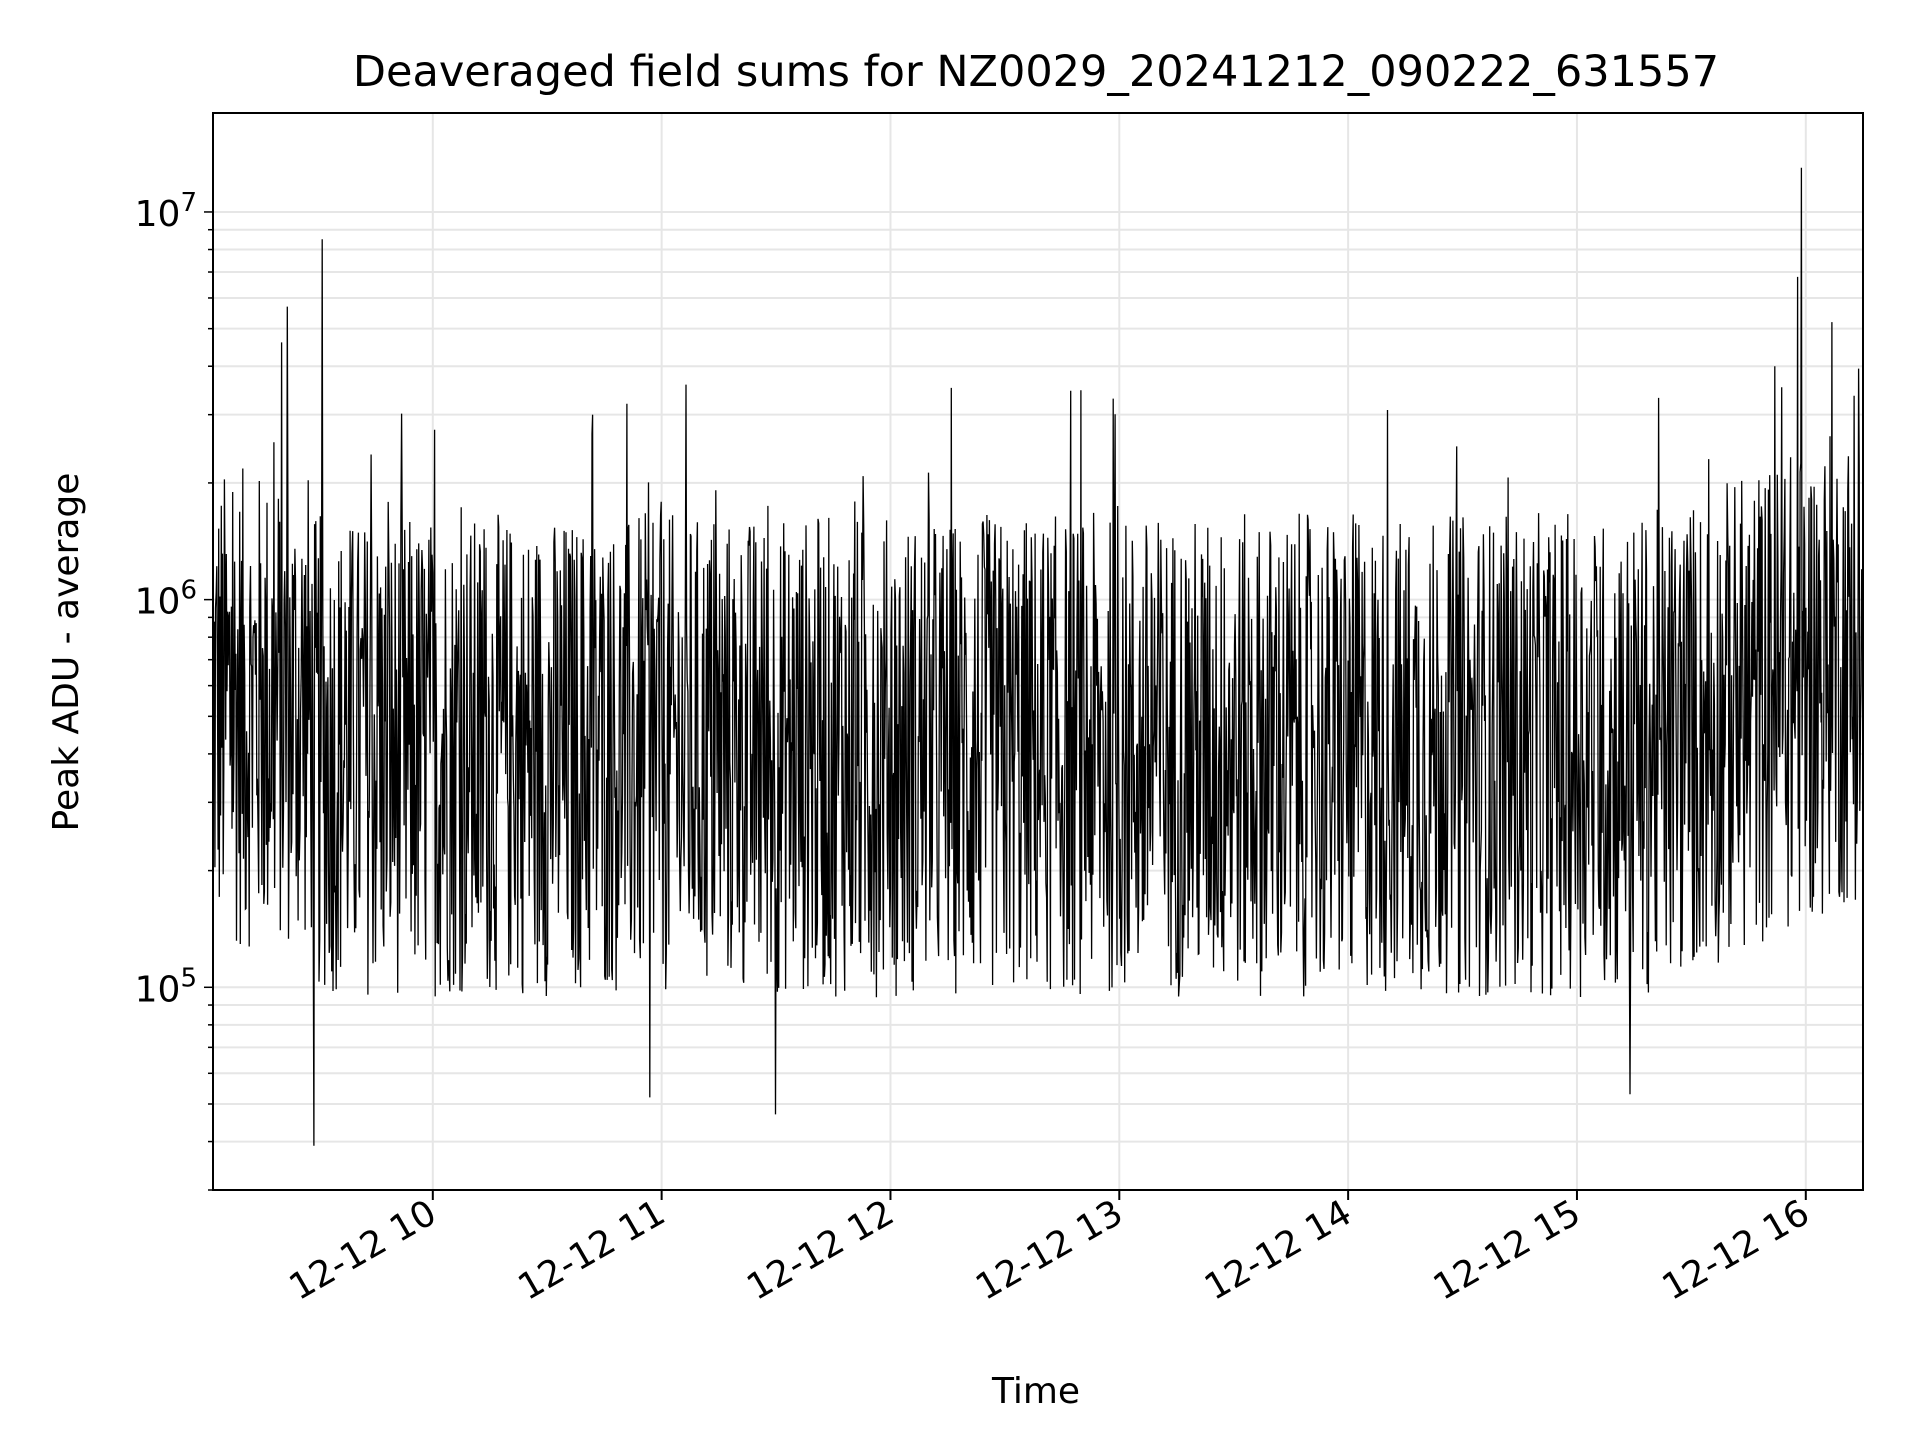  I want to click on y-axis-label: Peak ADU - average, so click(66, 652).